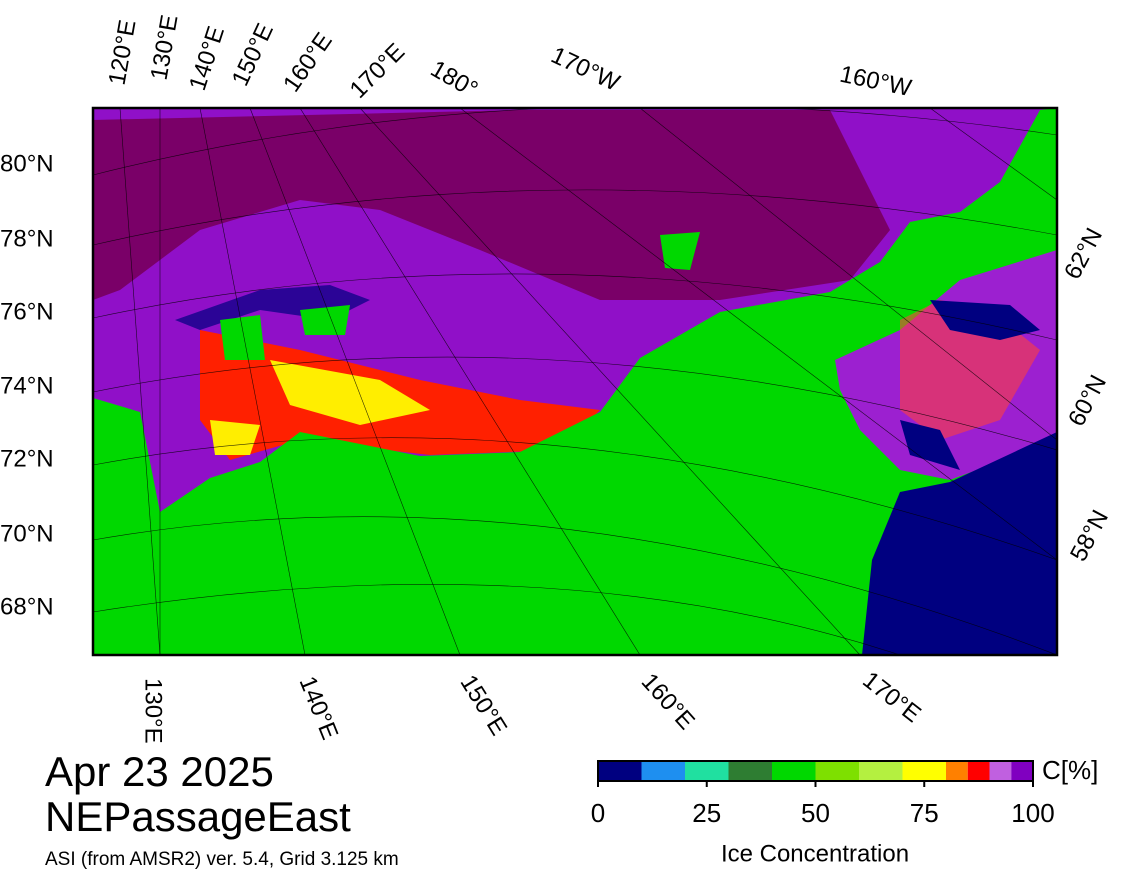 Image resolution: width=1126 pixels, height=881 pixels. I want to click on lat-label: 78°N, so click(27, 238).